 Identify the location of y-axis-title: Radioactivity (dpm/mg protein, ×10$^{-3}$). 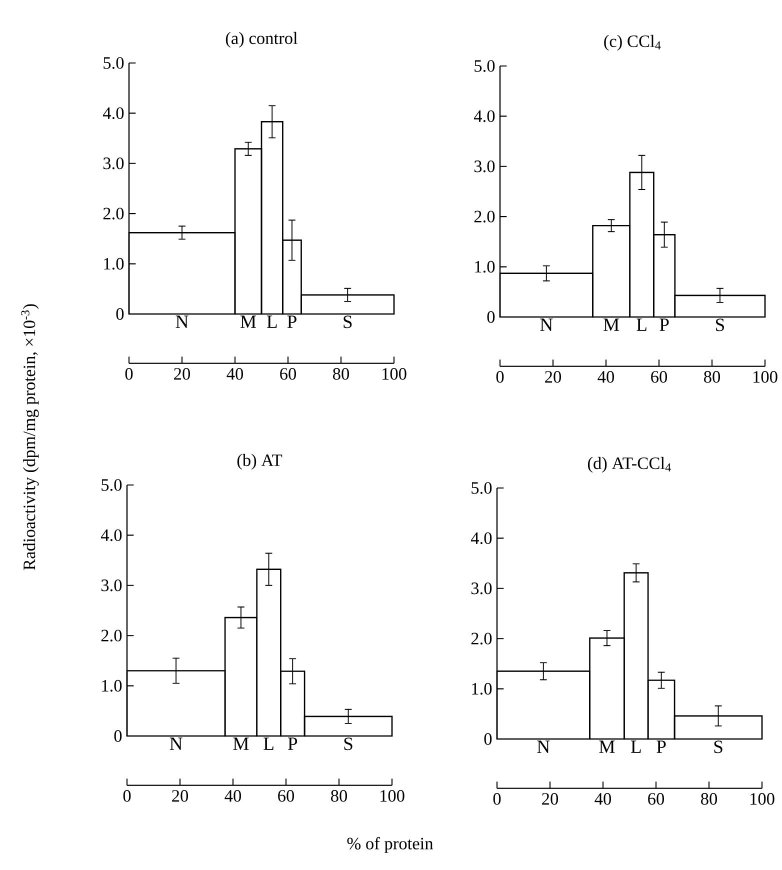
(30, 437).